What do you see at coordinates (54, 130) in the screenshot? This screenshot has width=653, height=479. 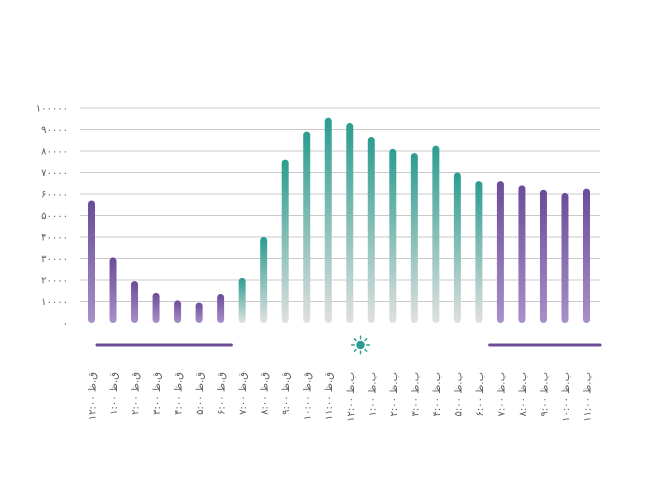 I see `y-tick-label: ۹۰۰۰۰` at bounding box center [54, 130].